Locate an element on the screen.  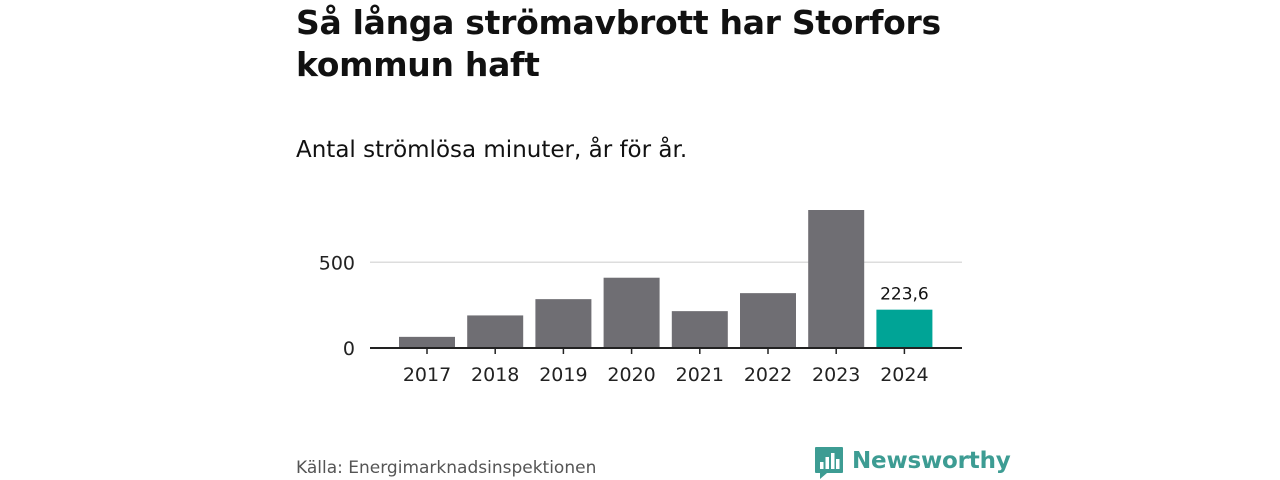
brand-name: Newsworthy is located at coordinates (931, 461).